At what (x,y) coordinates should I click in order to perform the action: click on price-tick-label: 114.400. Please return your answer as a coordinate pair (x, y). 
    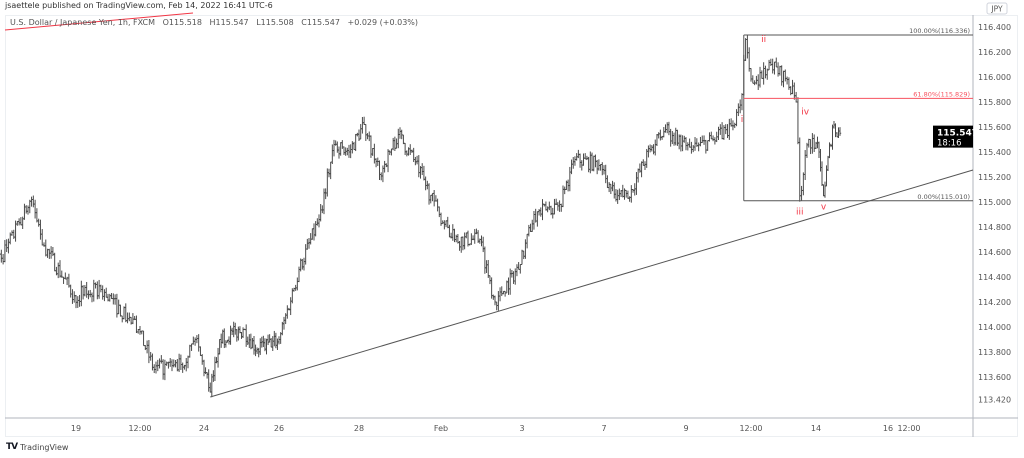
    Looking at the image, I should click on (994, 277).